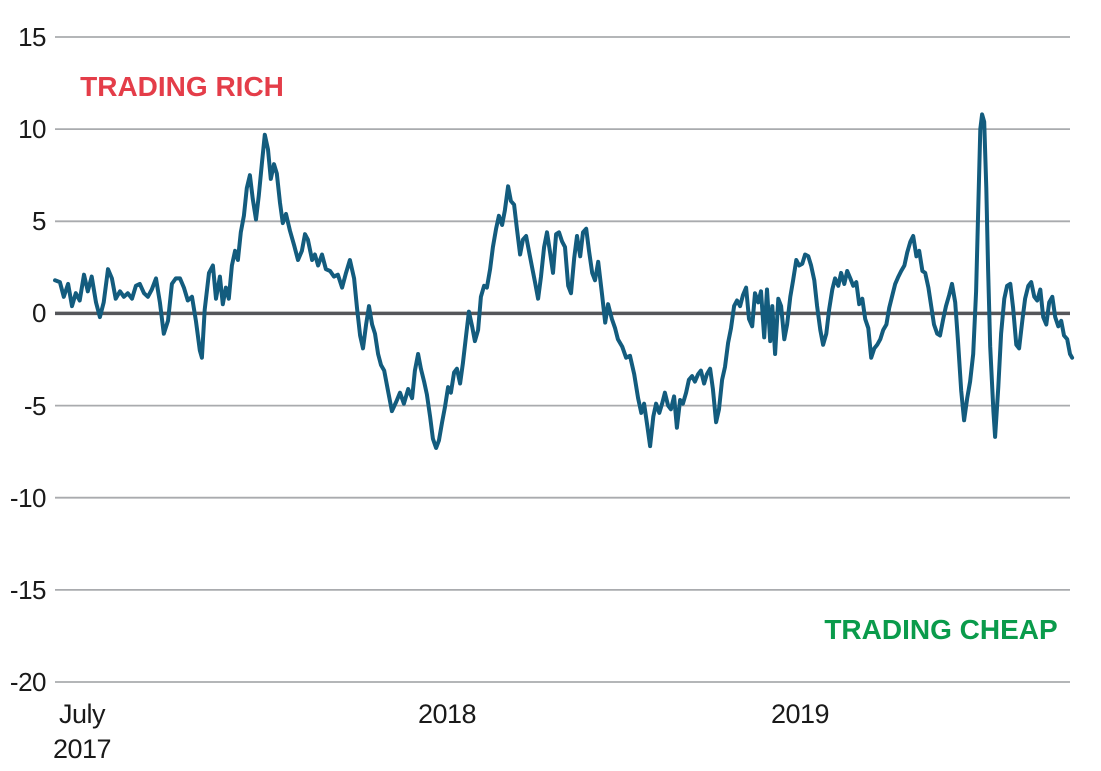 This screenshot has height=771, width=1101. I want to click on y-tick-label: 15, so click(32, 37).